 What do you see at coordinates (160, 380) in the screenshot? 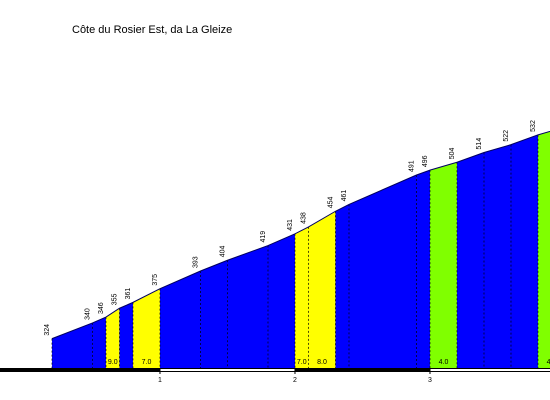
I see `x-tick-label: 1` at bounding box center [160, 380].